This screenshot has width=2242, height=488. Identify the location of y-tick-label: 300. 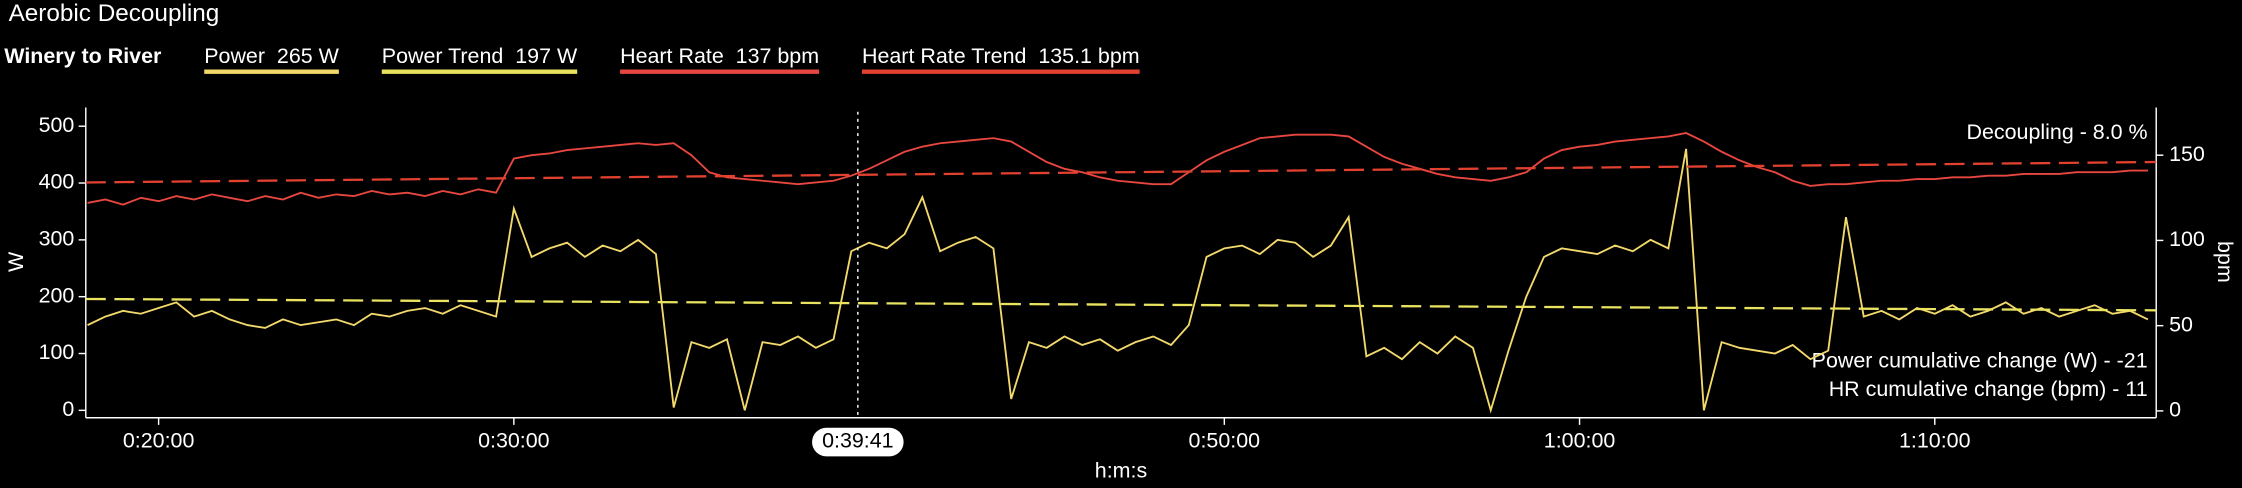
(57, 239).